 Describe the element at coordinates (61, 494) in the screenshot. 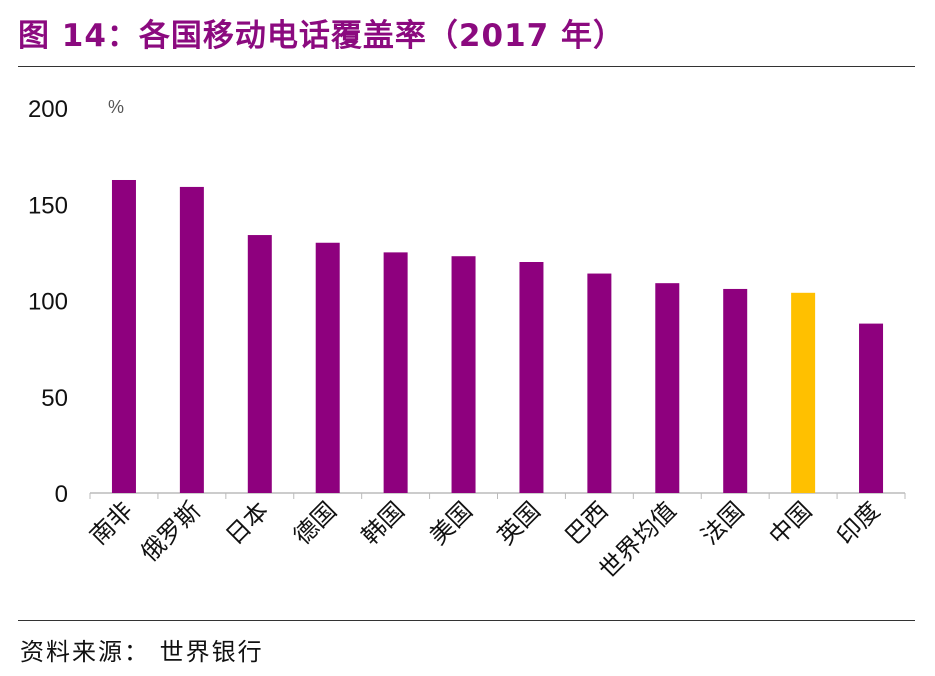

I see `y-tick-label: 0` at that location.